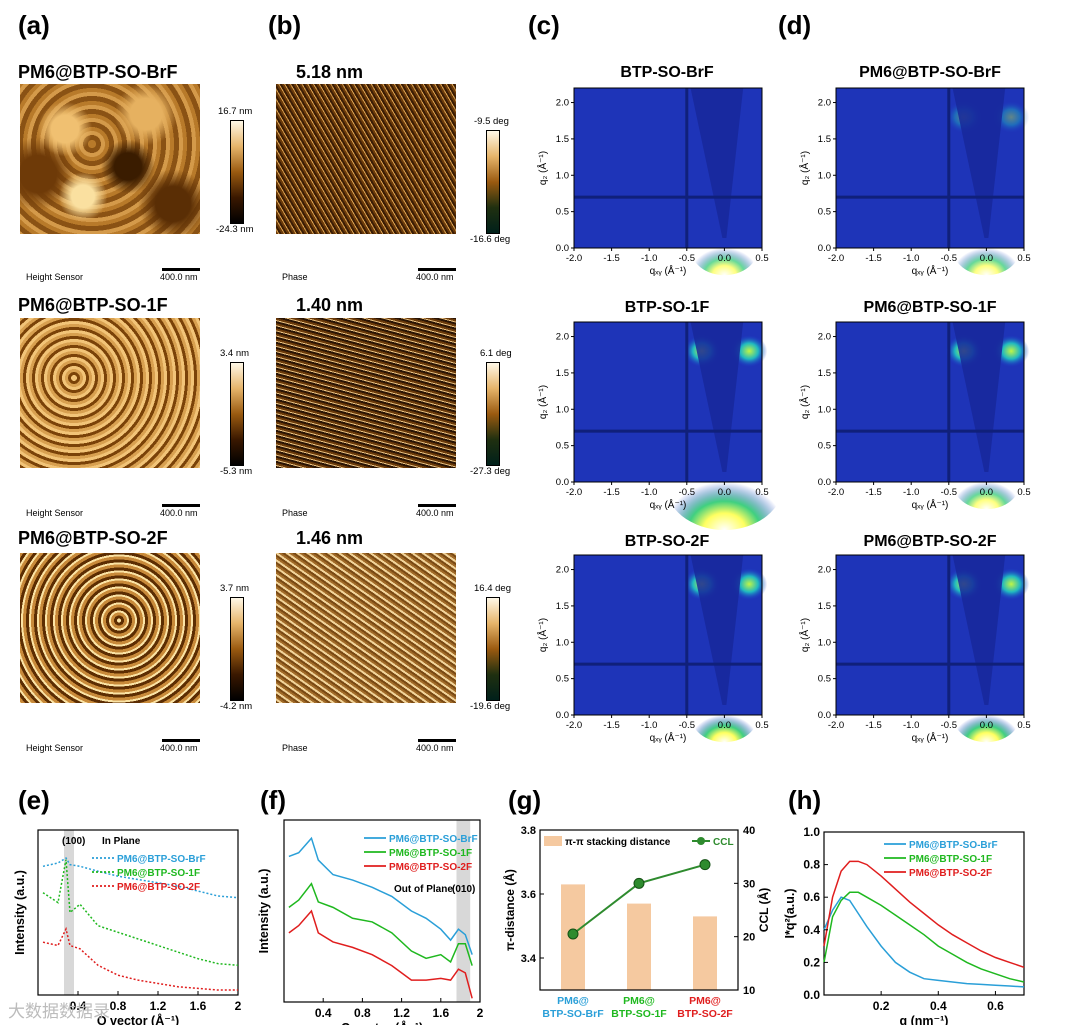 Image resolution: width=1080 pixels, height=1029 pixels. Describe the element at coordinates (490, 239) in the screenshot. I see `phase-cmin-1: -16.6 deg` at that location.